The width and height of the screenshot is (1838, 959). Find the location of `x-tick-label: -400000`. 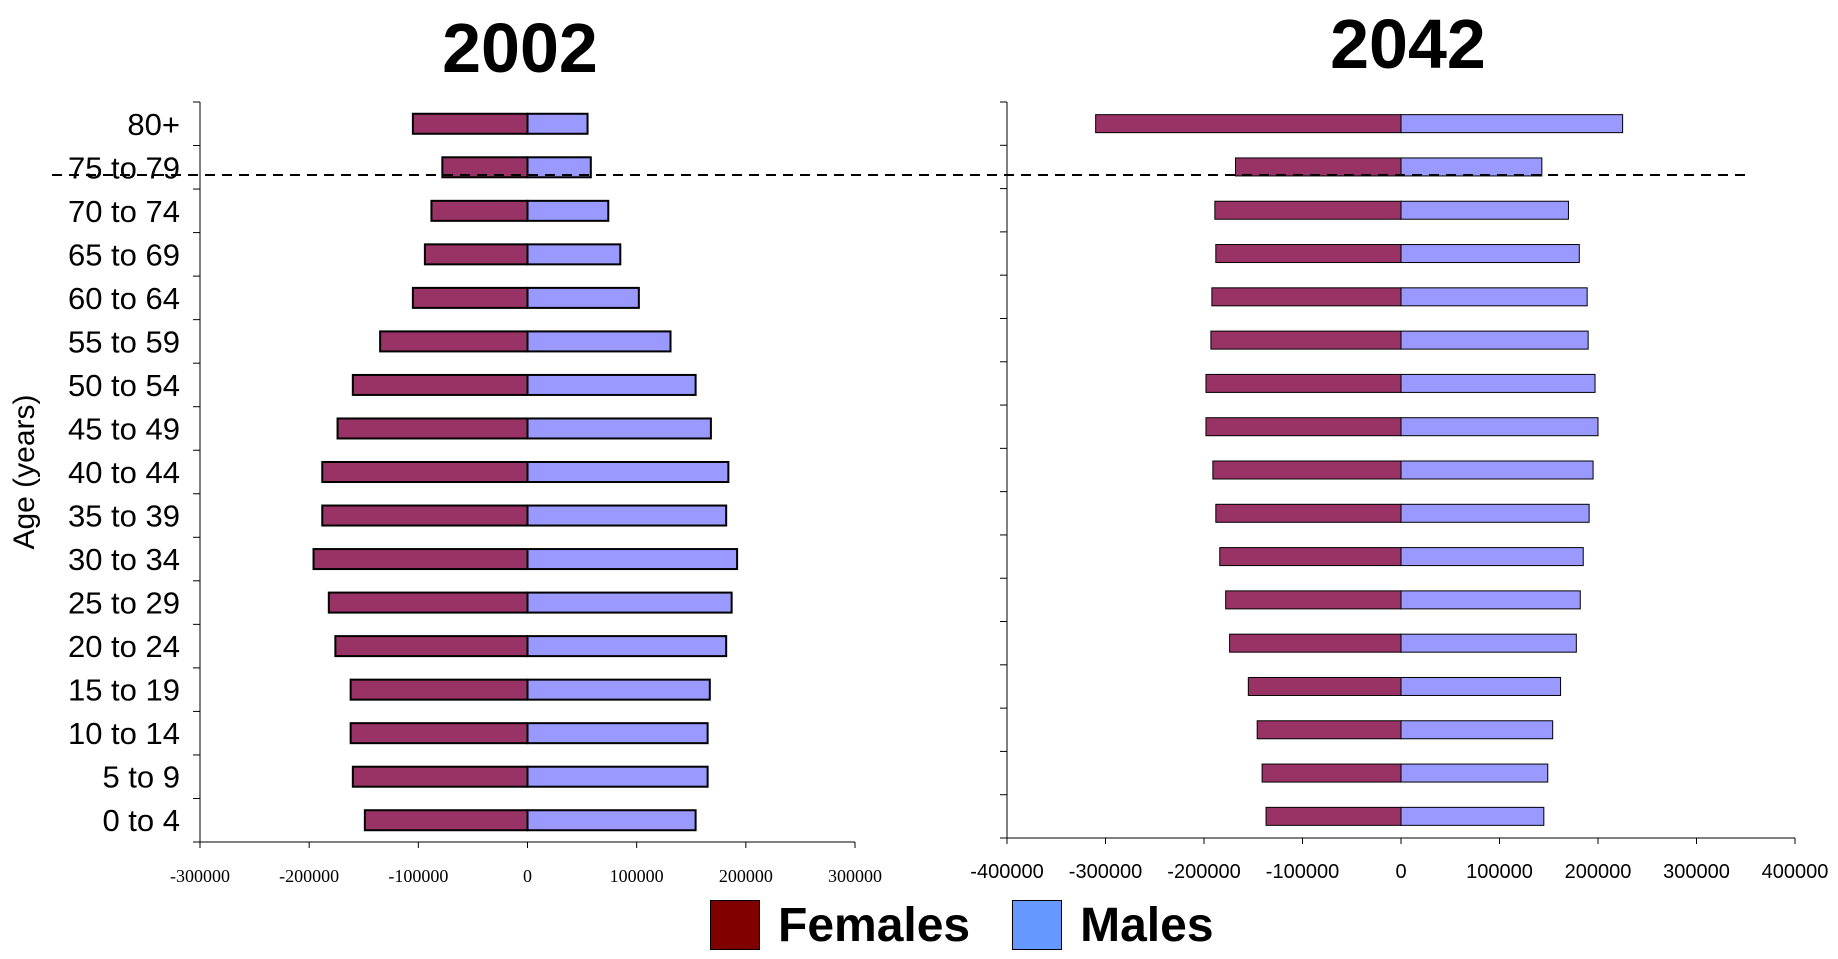

x-tick-label: -400000 is located at coordinates (1006, 872).